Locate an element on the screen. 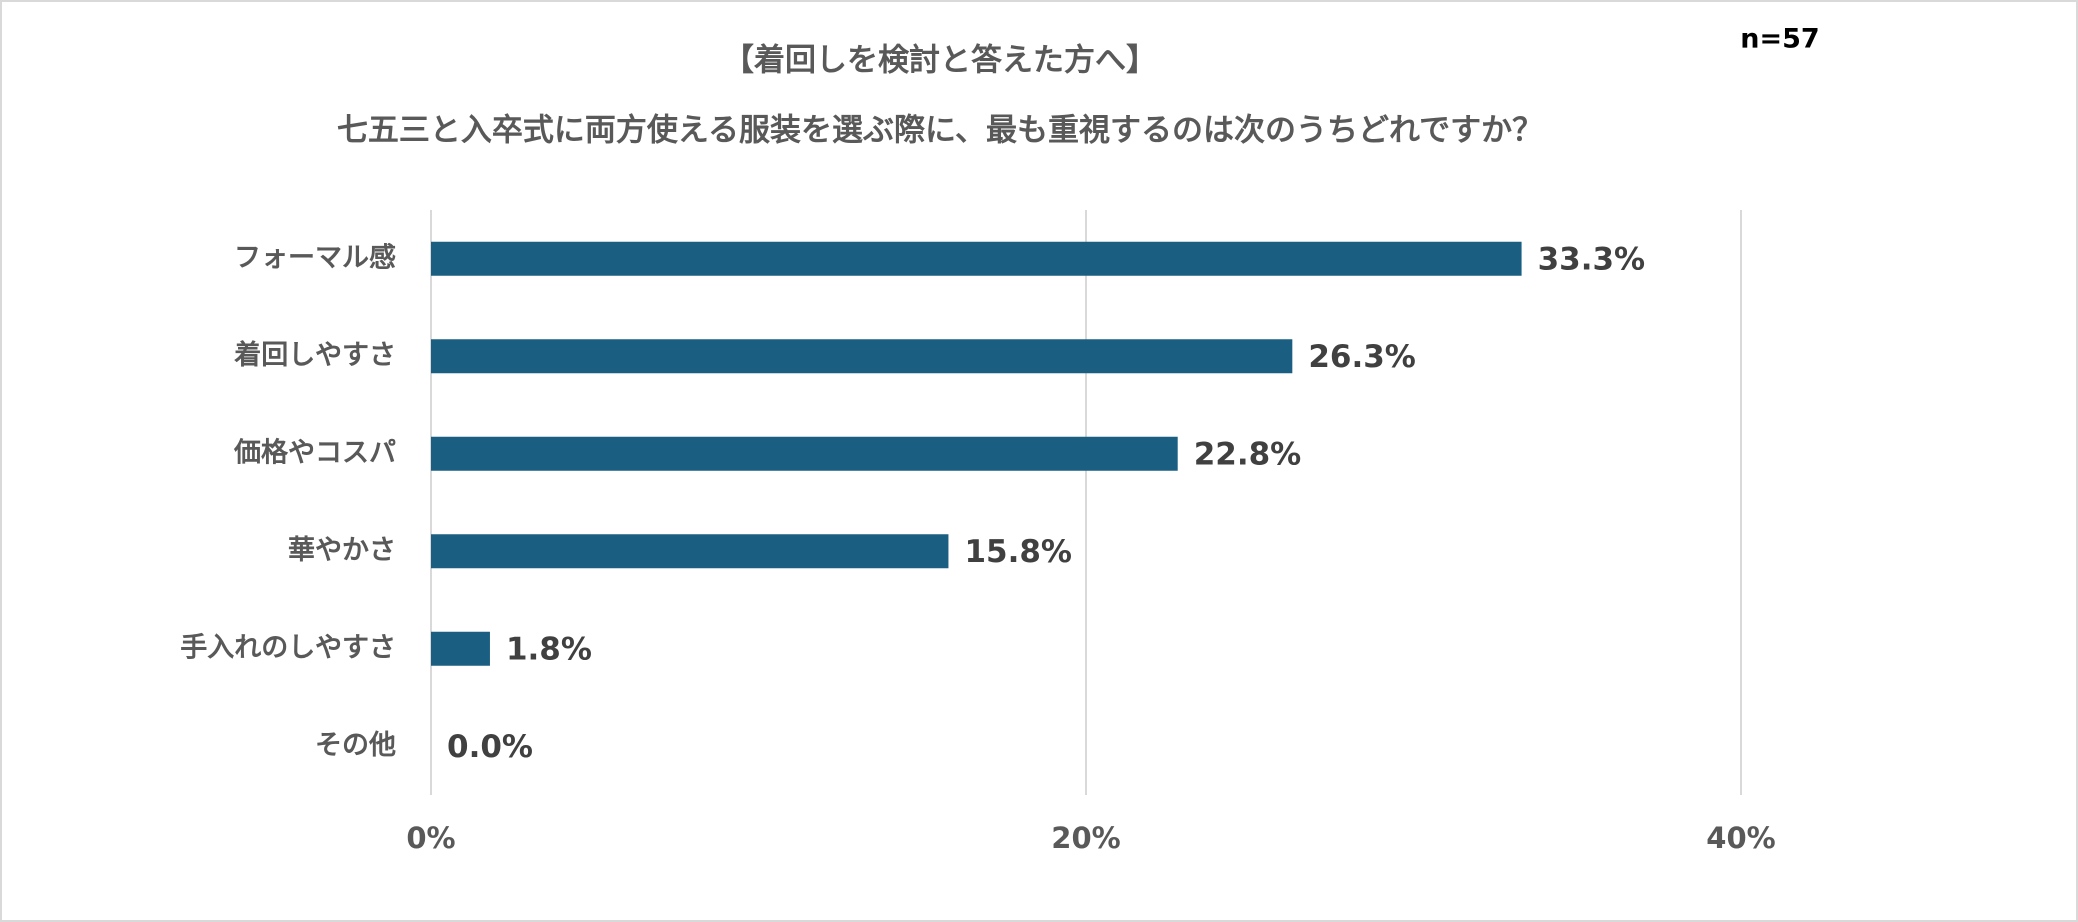 The image size is (2078, 922). chart-subtitle: 七五三と入卒式に両方使える服装を選ぶ際に、最も重視するのは次のうちどれですか？ is located at coordinates (940, 131).